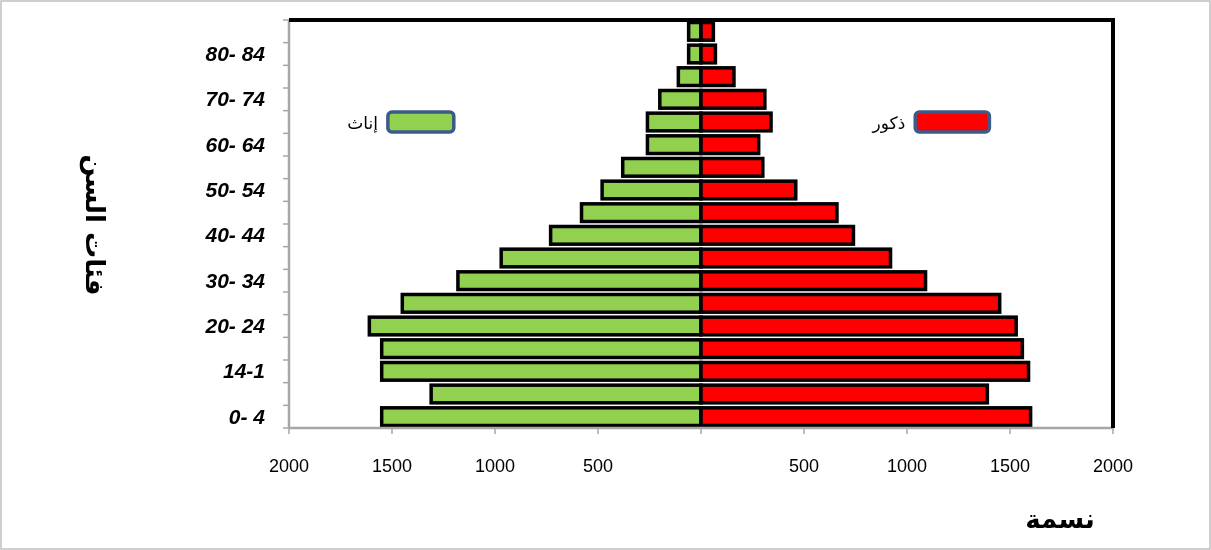  Describe the element at coordinates (235, 325) in the screenshot. I see `y-tick-label: 20- 24` at that location.